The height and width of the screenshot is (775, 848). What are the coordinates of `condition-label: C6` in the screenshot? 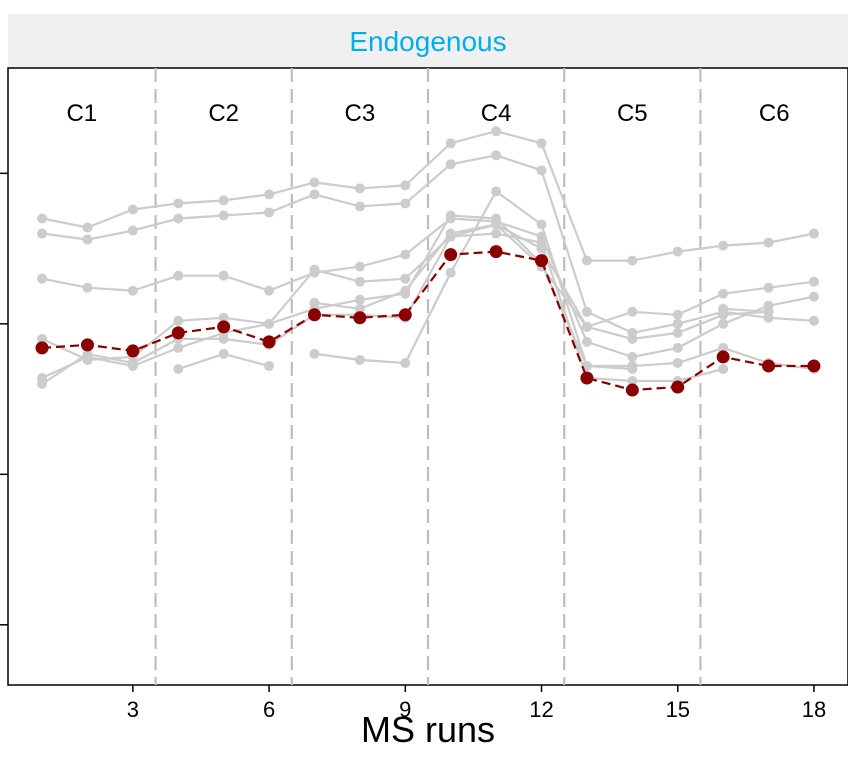 It's located at (774, 113).